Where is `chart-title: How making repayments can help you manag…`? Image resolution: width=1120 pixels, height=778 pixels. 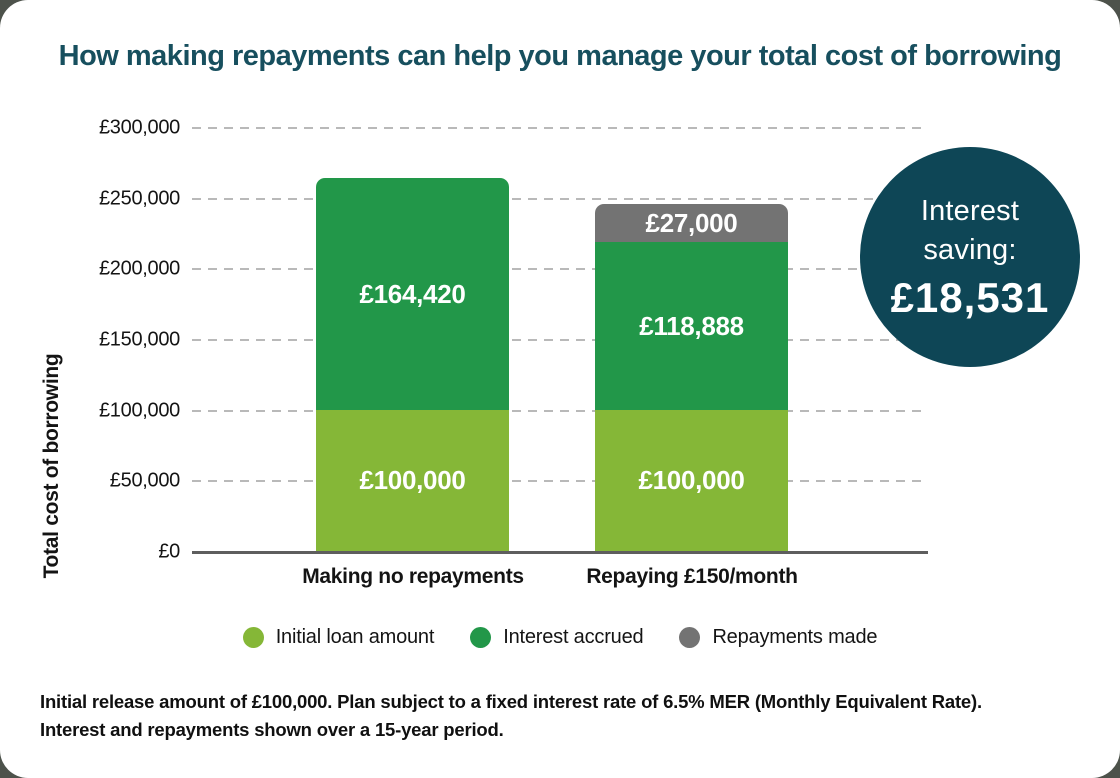 chart-title: How making repayments can help you manag… is located at coordinates (560, 56).